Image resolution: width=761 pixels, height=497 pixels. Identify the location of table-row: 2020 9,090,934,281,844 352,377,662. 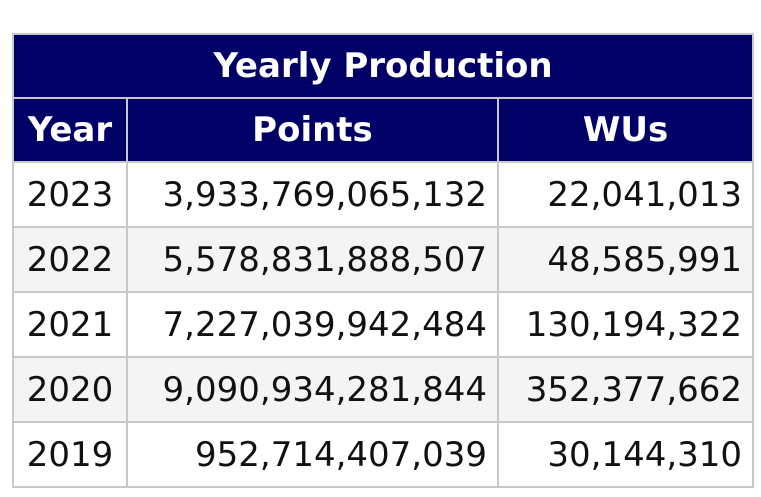
(383, 389).